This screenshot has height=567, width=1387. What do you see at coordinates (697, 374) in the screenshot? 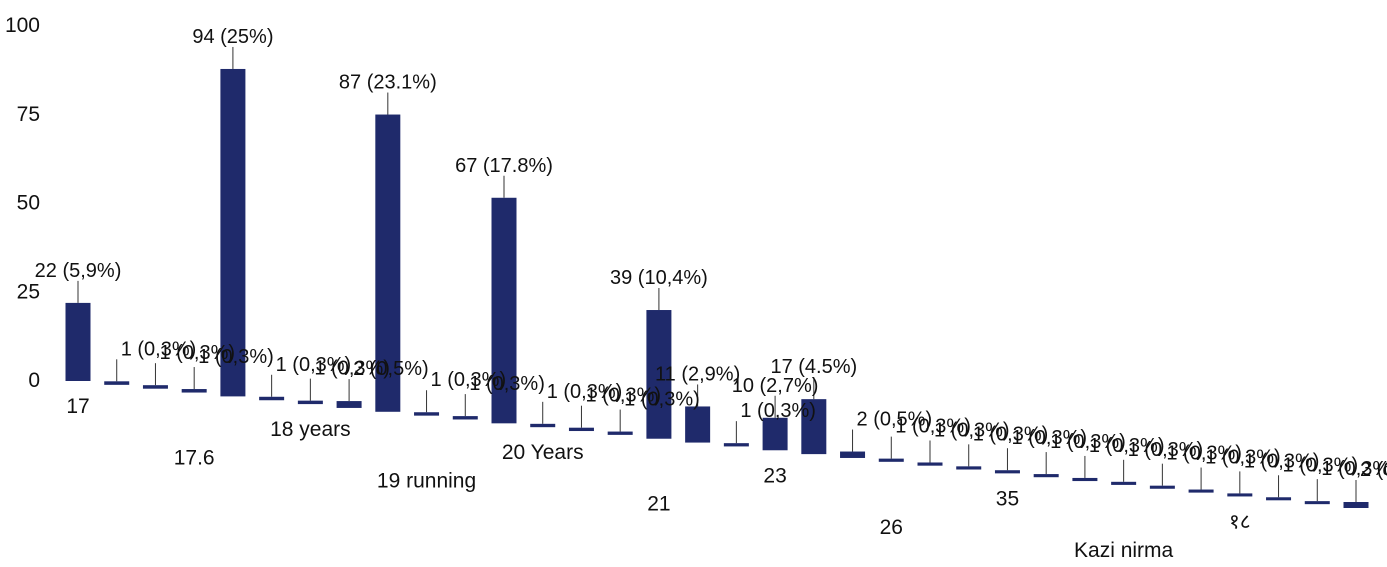
I see `bar-data-label: 11 (2,9%)` at bounding box center [697, 374].